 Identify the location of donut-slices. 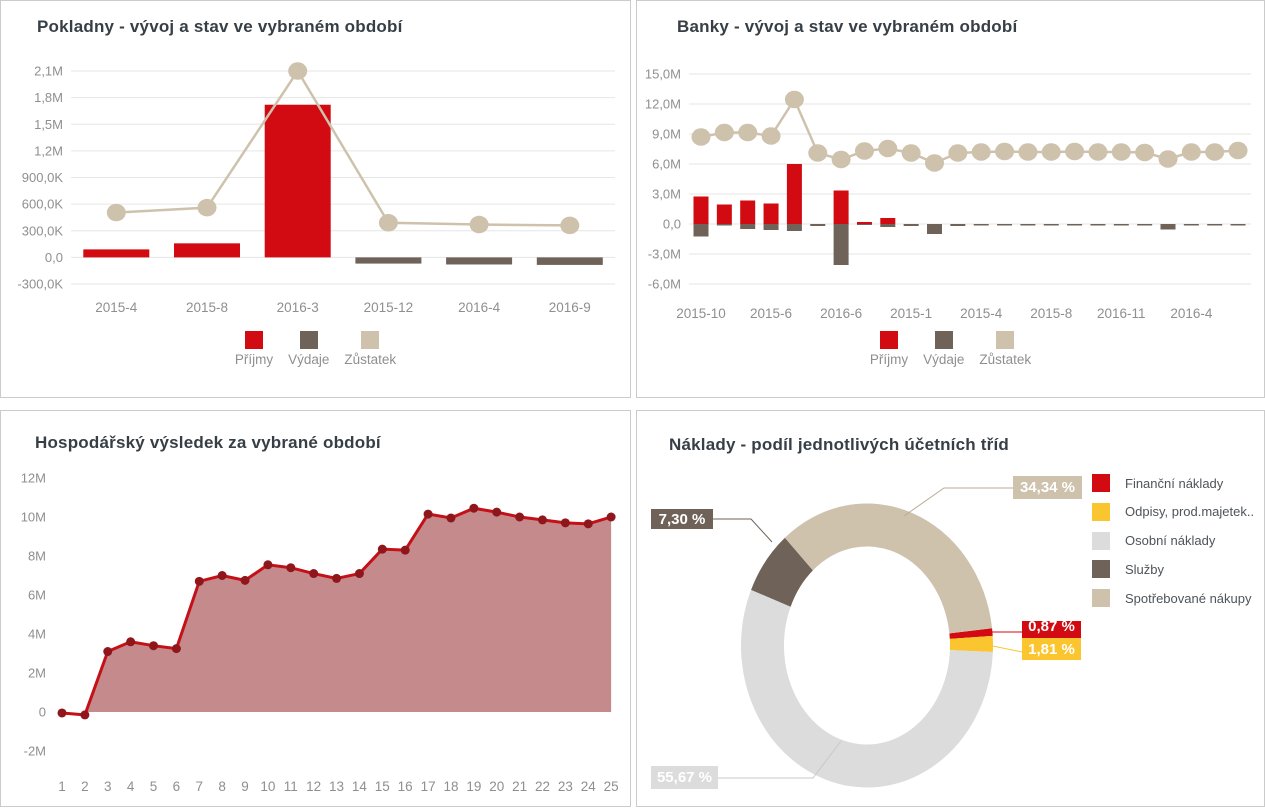
(867, 645).